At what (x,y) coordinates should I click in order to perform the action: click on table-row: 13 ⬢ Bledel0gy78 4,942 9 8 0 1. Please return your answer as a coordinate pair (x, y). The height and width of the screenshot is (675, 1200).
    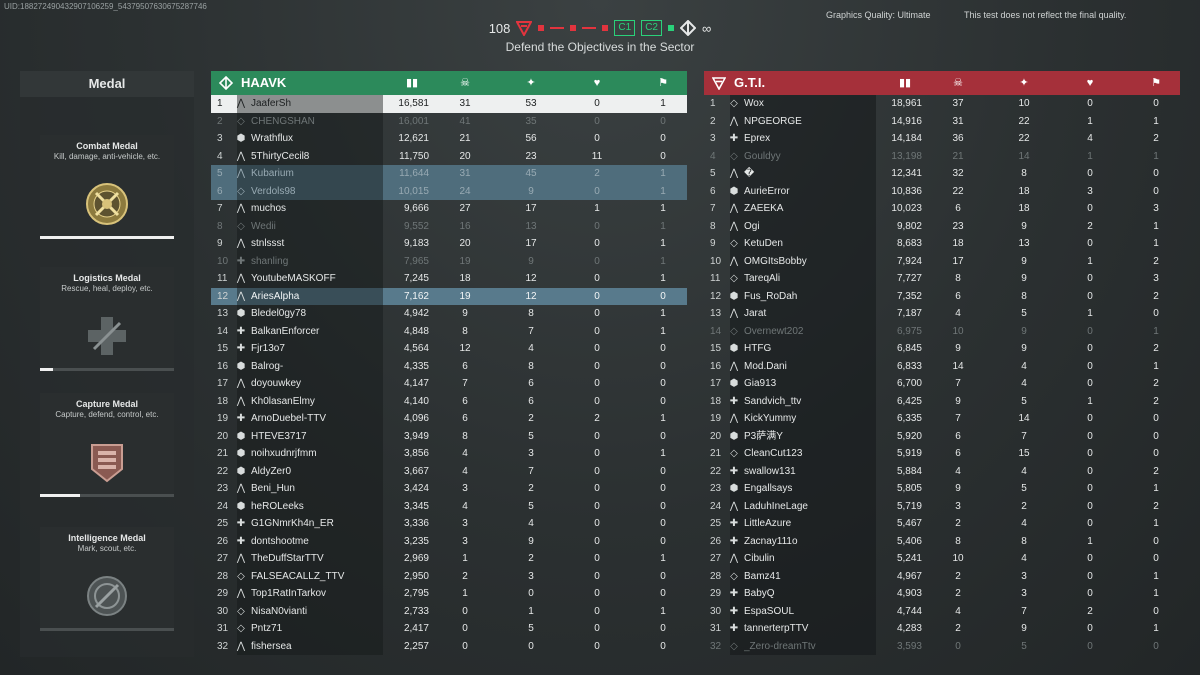
    Looking at the image, I should click on (449, 314).